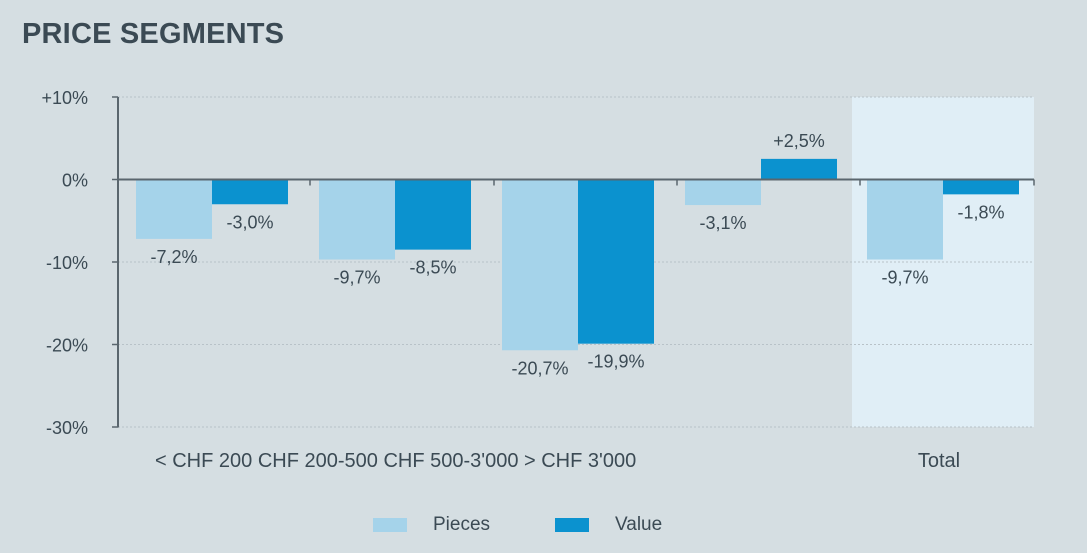 This screenshot has width=1087, height=553. Describe the element at coordinates (615, 362) in the screenshot. I see `data-label-value-2: -19,9%` at that location.